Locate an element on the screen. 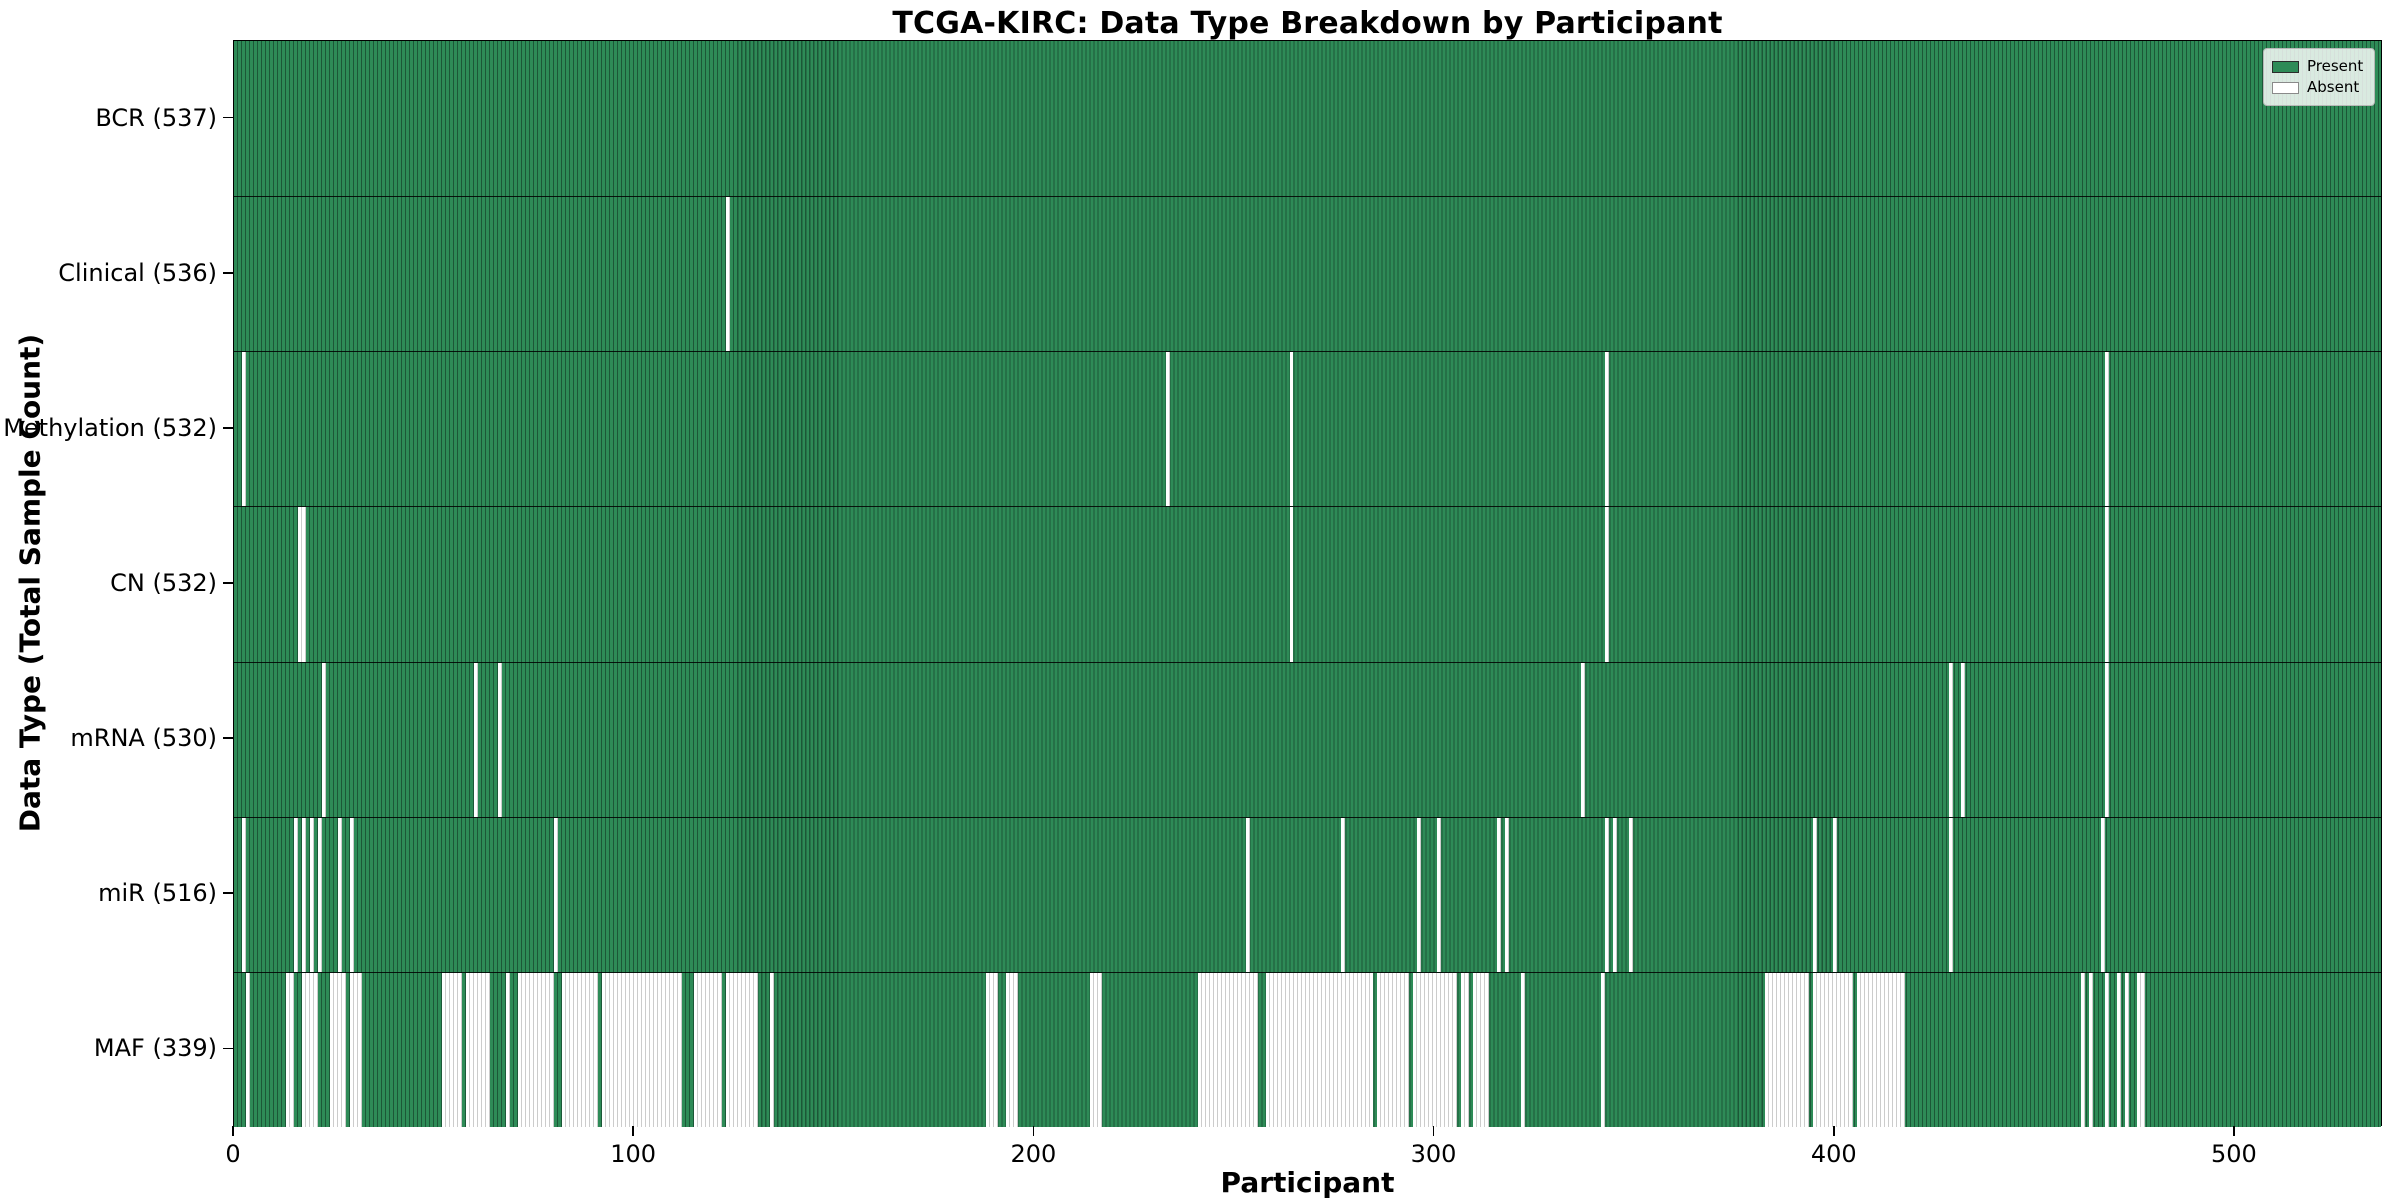 The width and height of the screenshot is (2400, 1200). row-band-mir is located at coordinates (1307, 894).